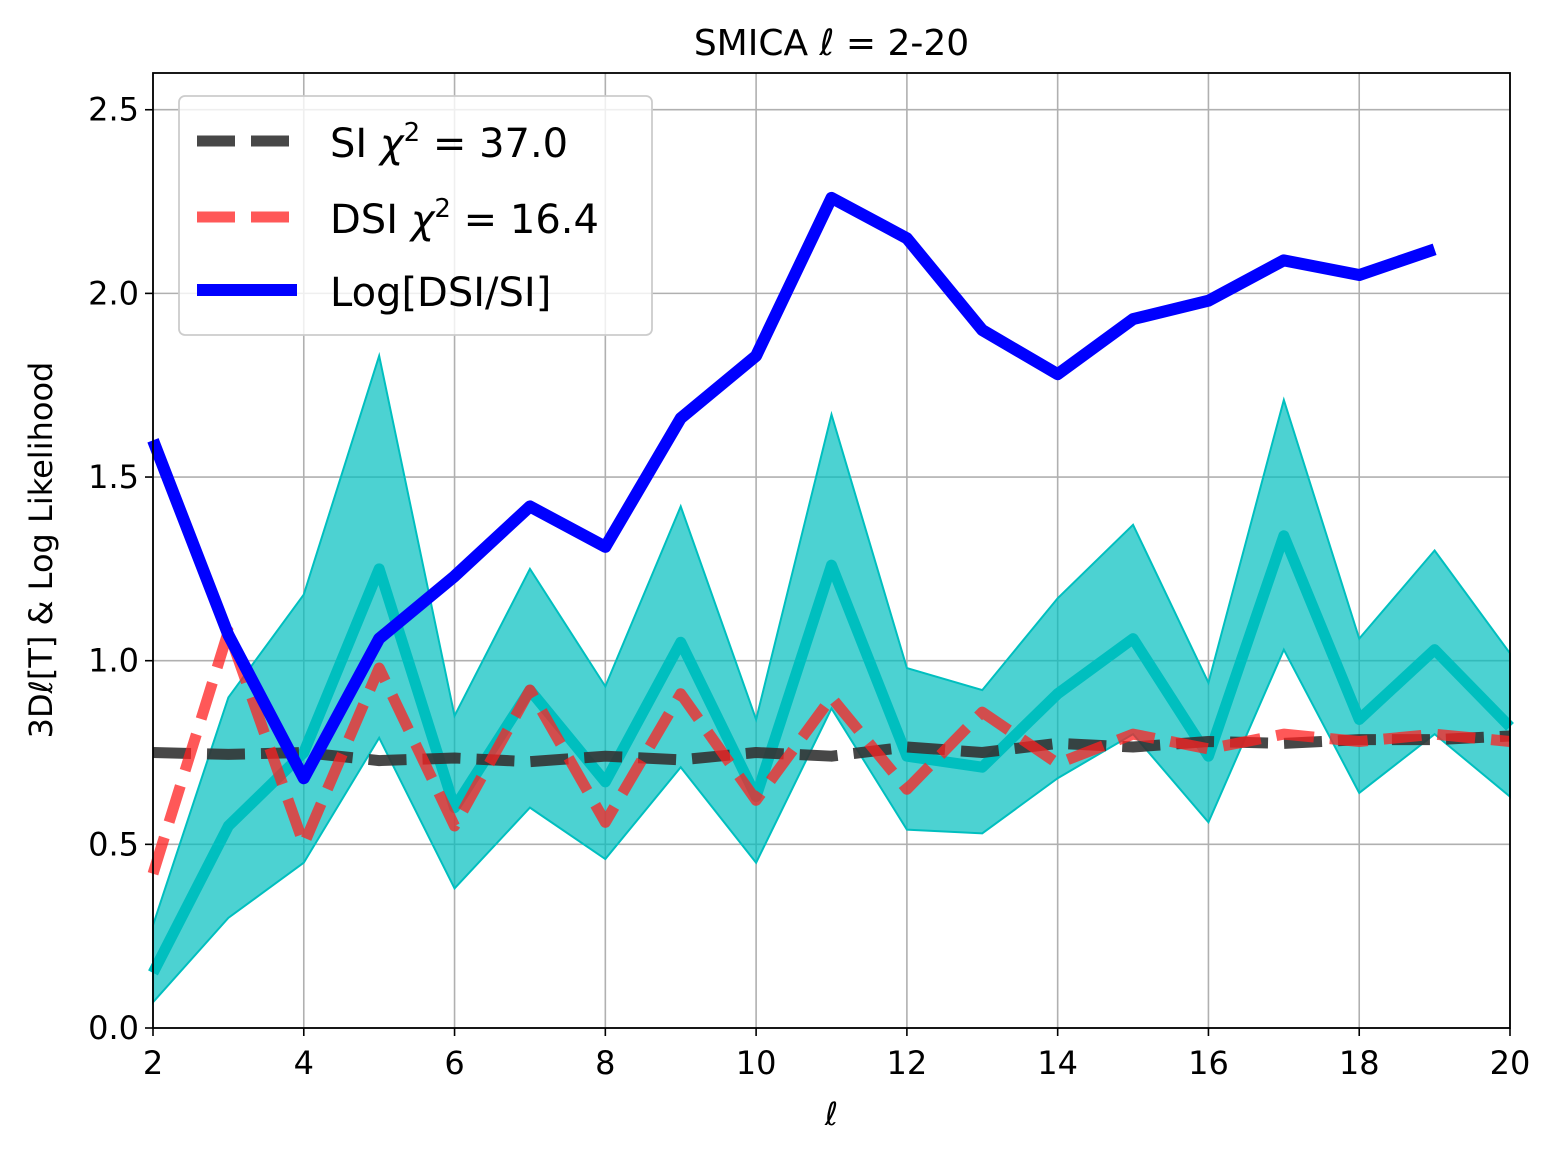 This screenshot has width=1555, height=1156. Describe the element at coordinates (1208, 1063) in the screenshot. I see `x-tick-label: 16` at that location.